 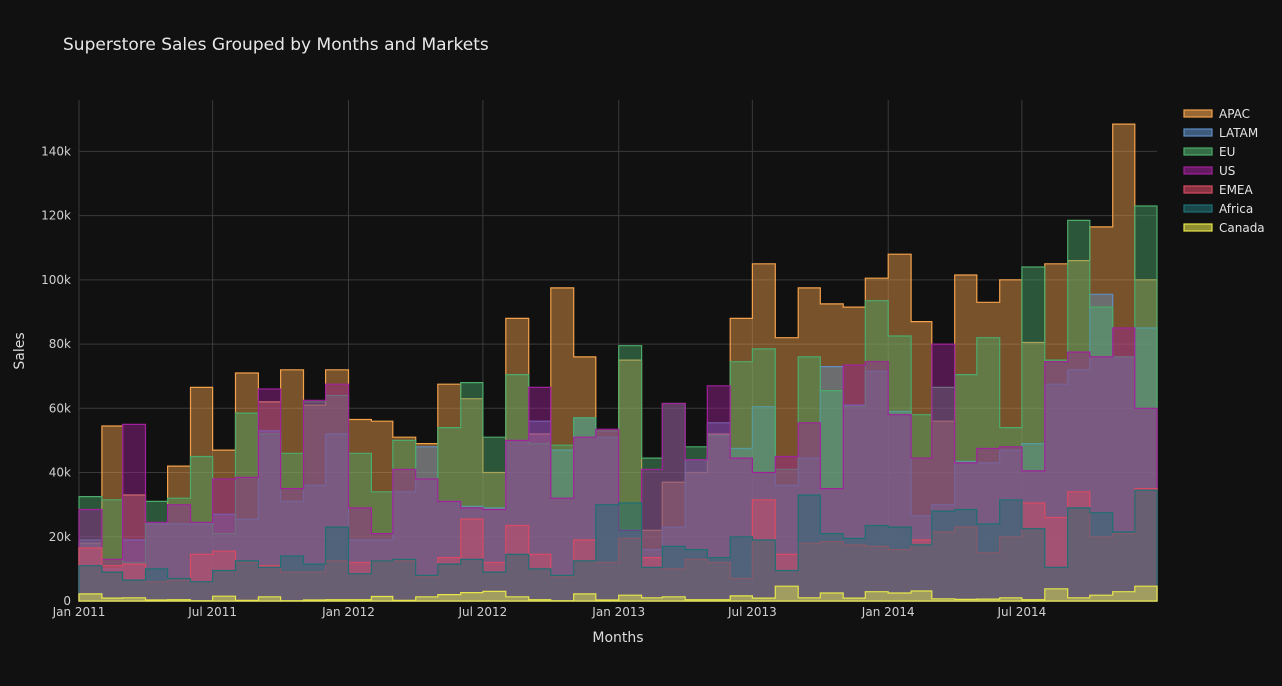 What do you see at coordinates (20, 350) in the screenshot?
I see `y-axis-label: Sales` at bounding box center [20, 350].